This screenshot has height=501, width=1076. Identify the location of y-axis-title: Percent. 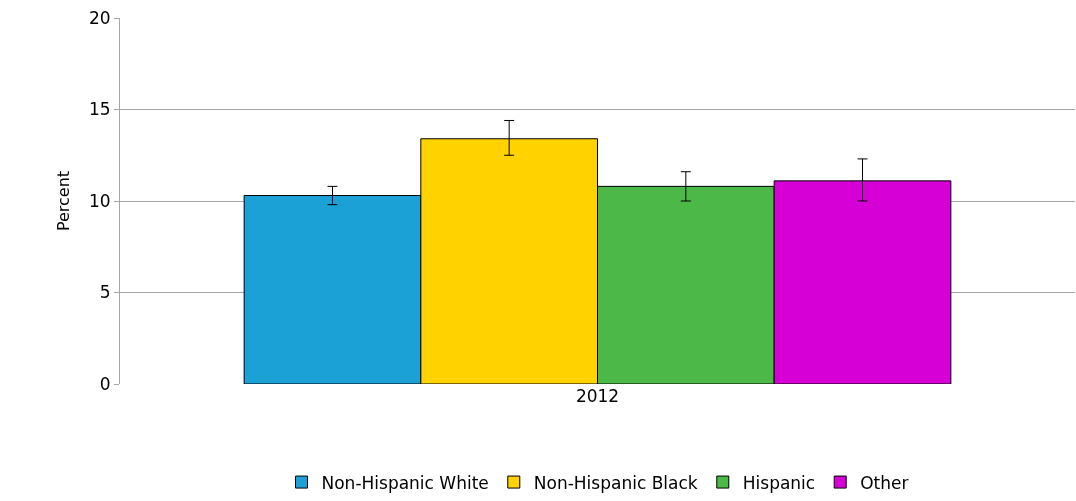
(63, 201).